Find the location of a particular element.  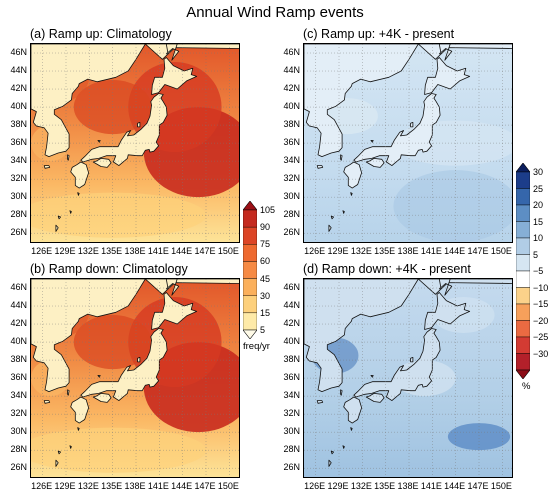

colorbar-clim-svg is located at coordinates (250, 270).